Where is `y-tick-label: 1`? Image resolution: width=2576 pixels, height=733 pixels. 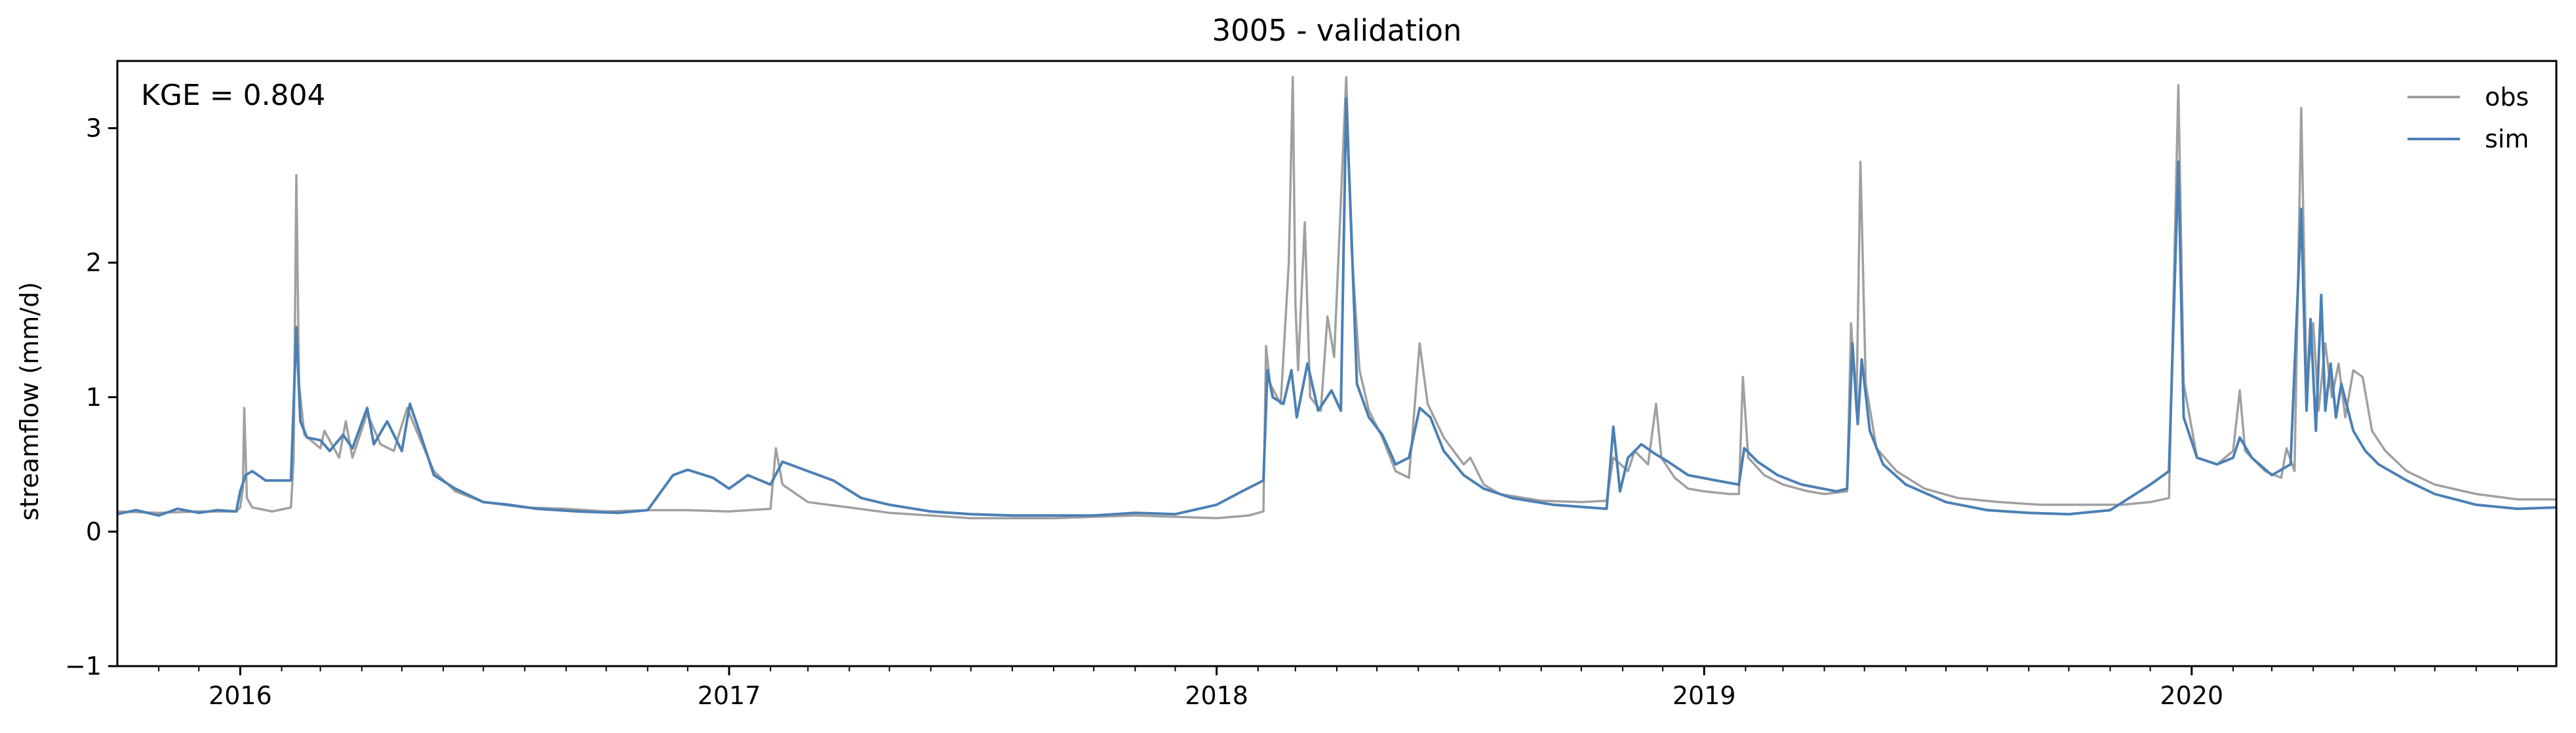 y-tick-label: 1 is located at coordinates (94, 397).